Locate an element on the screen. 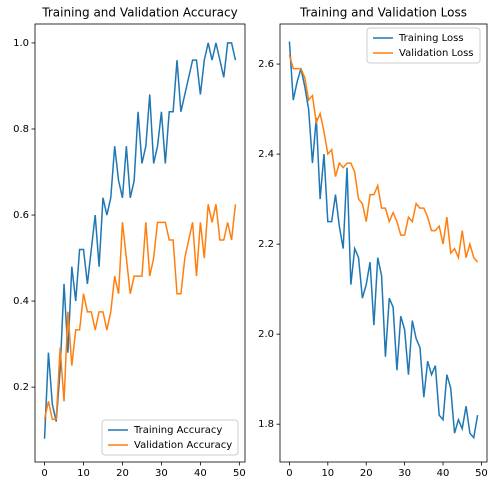 Image resolution: width=502 pixels, height=484 pixels. legend-label: Training Loss is located at coordinates (431, 38).